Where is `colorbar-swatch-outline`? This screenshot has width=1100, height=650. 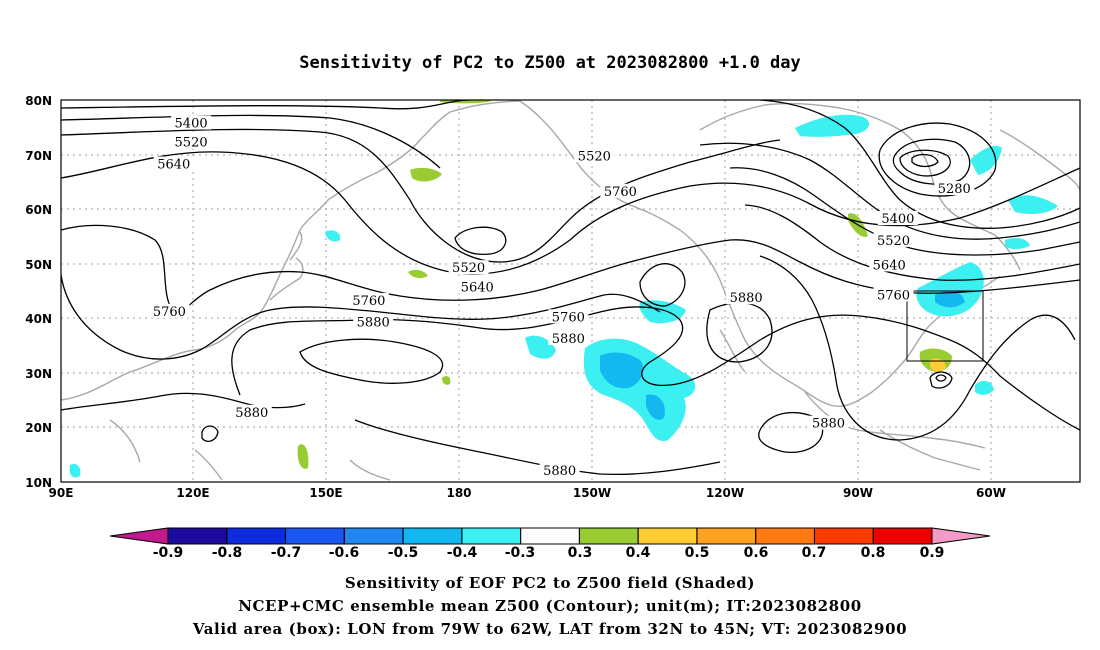 colorbar-swatch-outline is located at coordinates (902, 536).